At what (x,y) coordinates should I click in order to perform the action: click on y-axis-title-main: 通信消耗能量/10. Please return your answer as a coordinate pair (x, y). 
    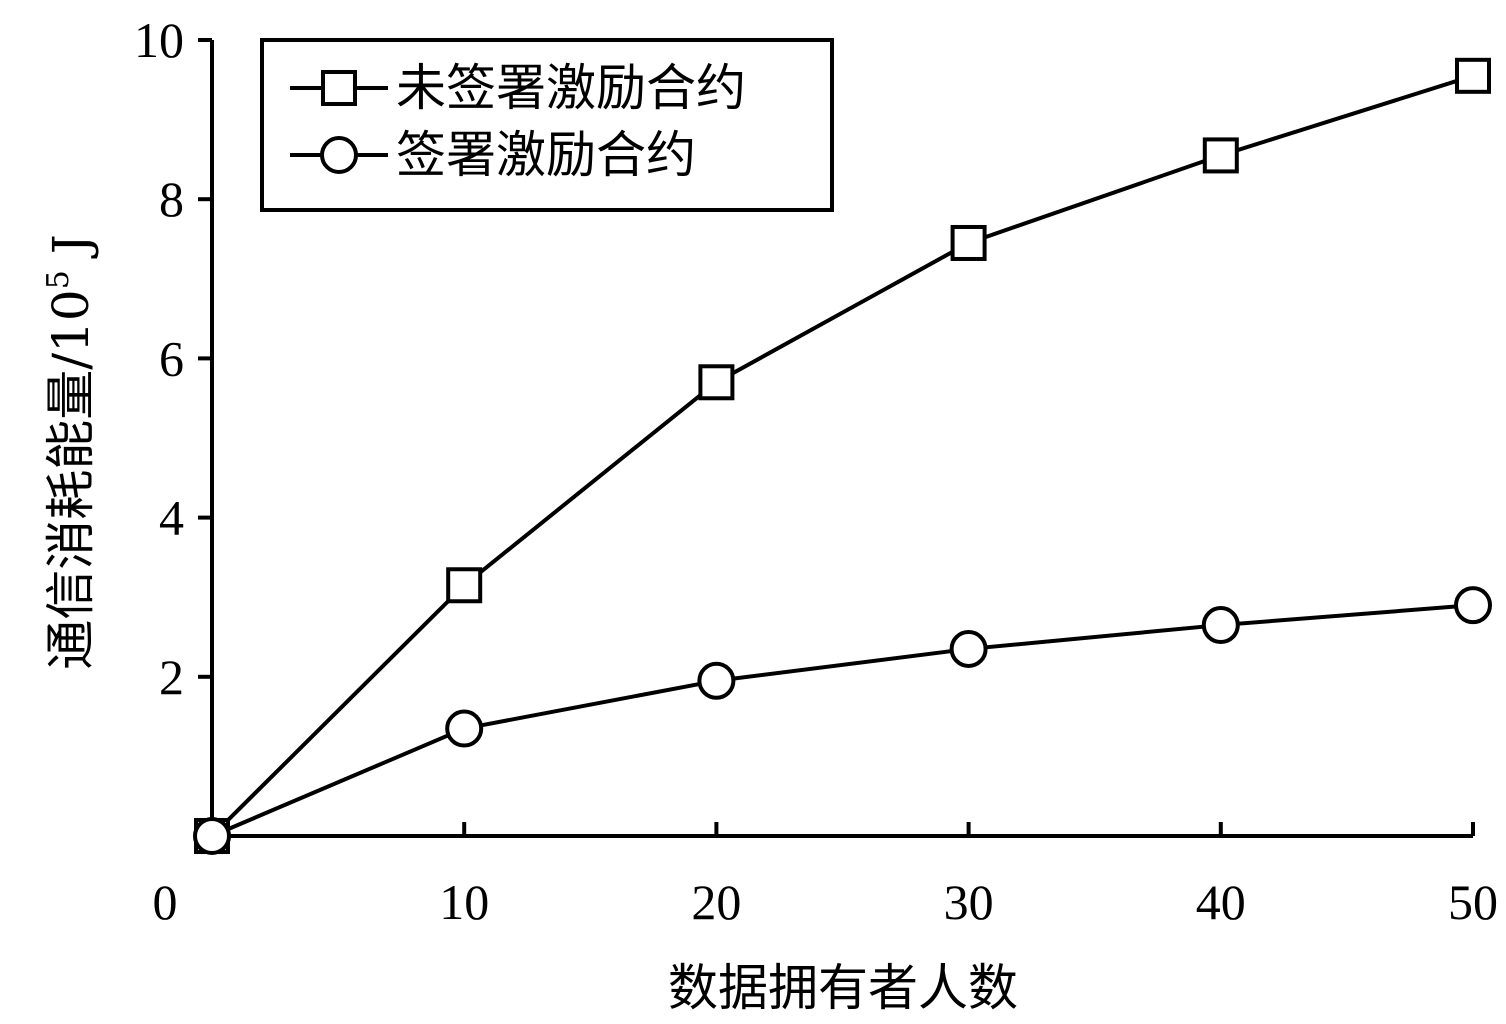
    Looking at the image, I should click on (71, 479).